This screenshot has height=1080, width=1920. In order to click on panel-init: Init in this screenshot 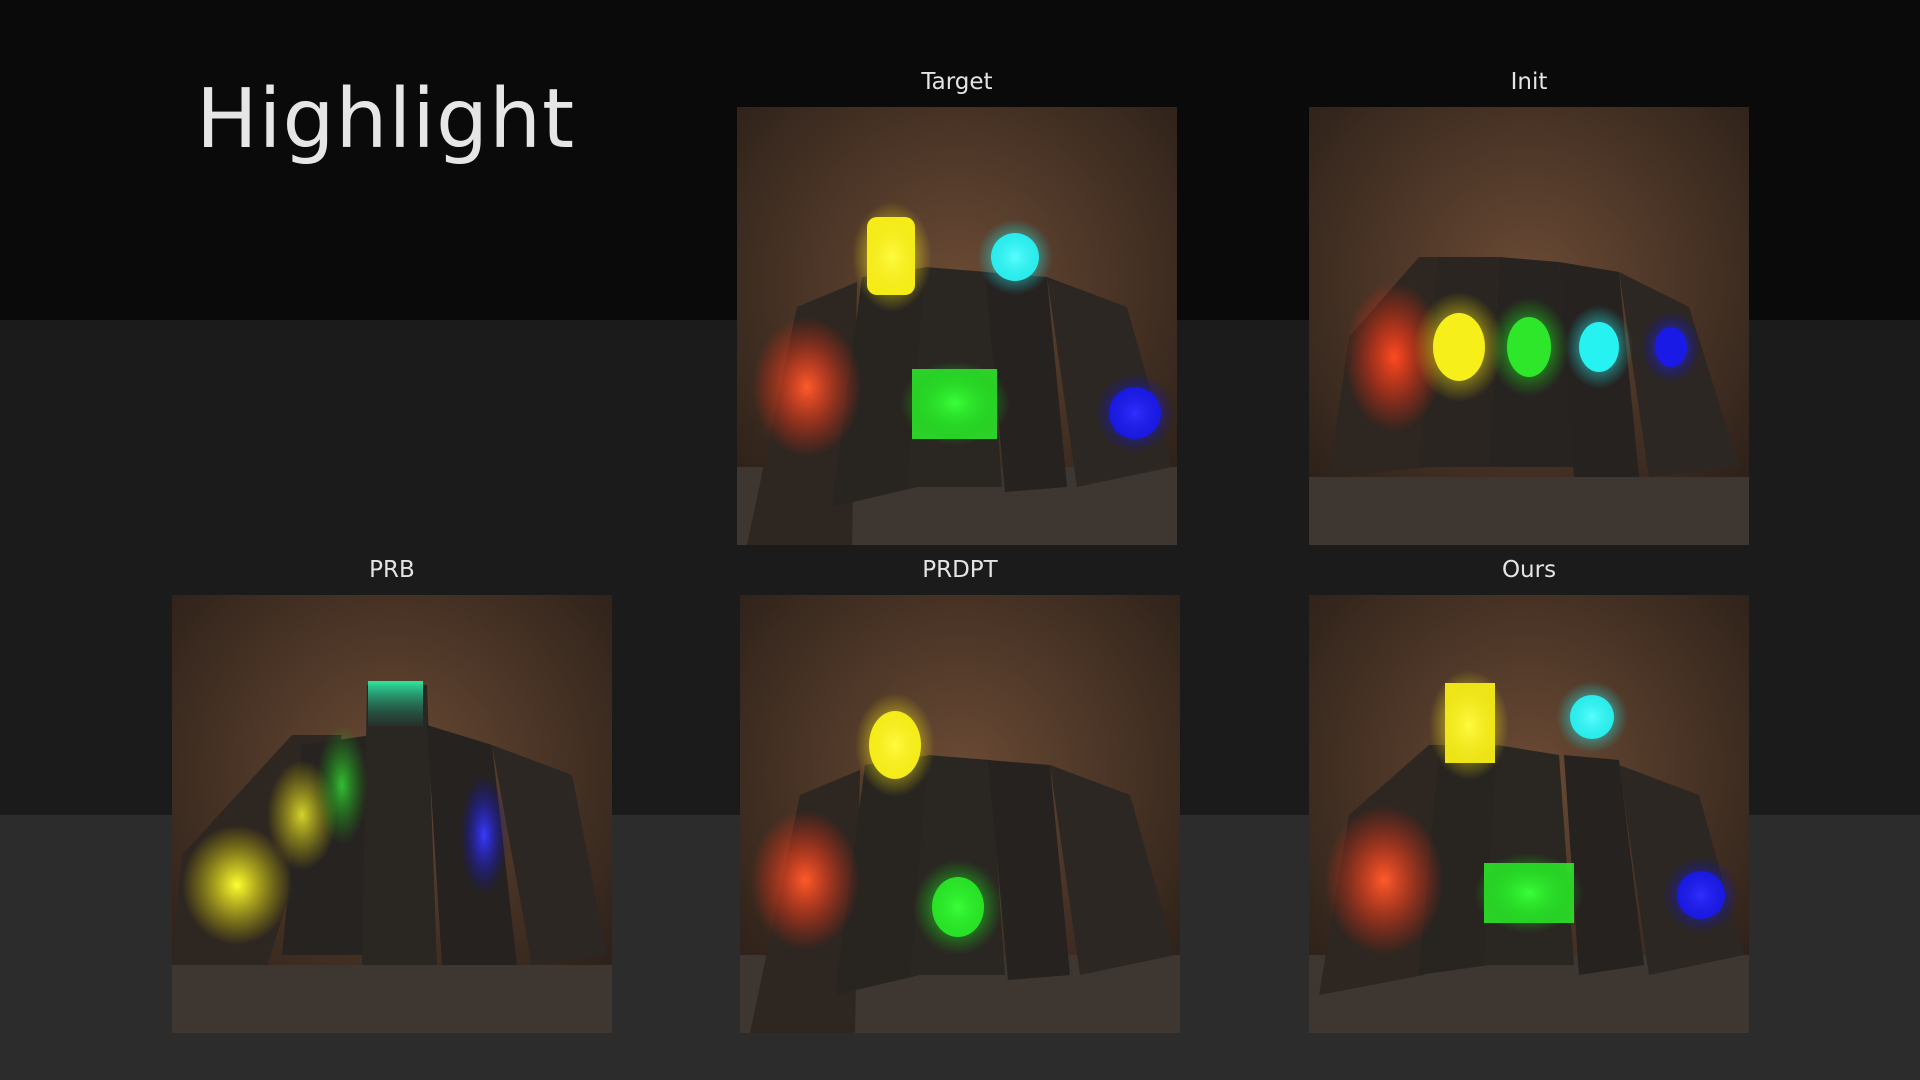, I will do `click(1529, 306)`.